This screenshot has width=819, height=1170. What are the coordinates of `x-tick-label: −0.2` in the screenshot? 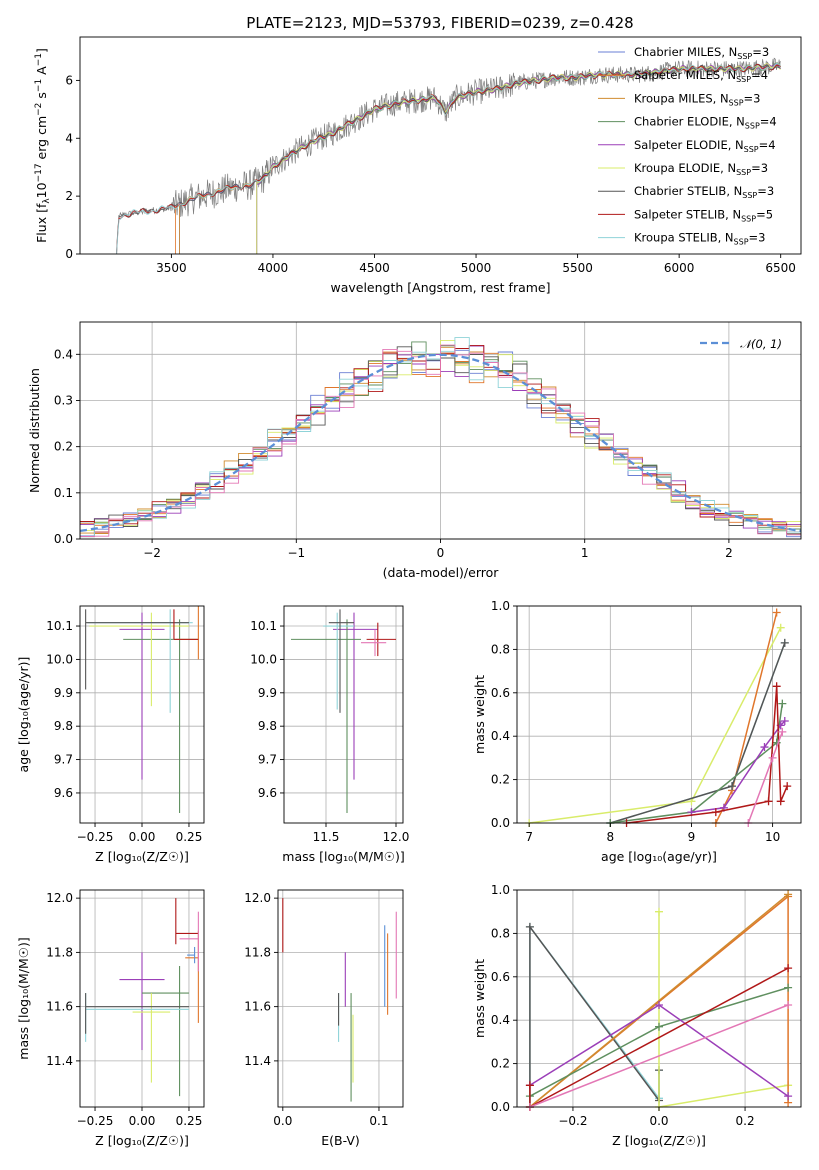 It's located at (572, 1121).